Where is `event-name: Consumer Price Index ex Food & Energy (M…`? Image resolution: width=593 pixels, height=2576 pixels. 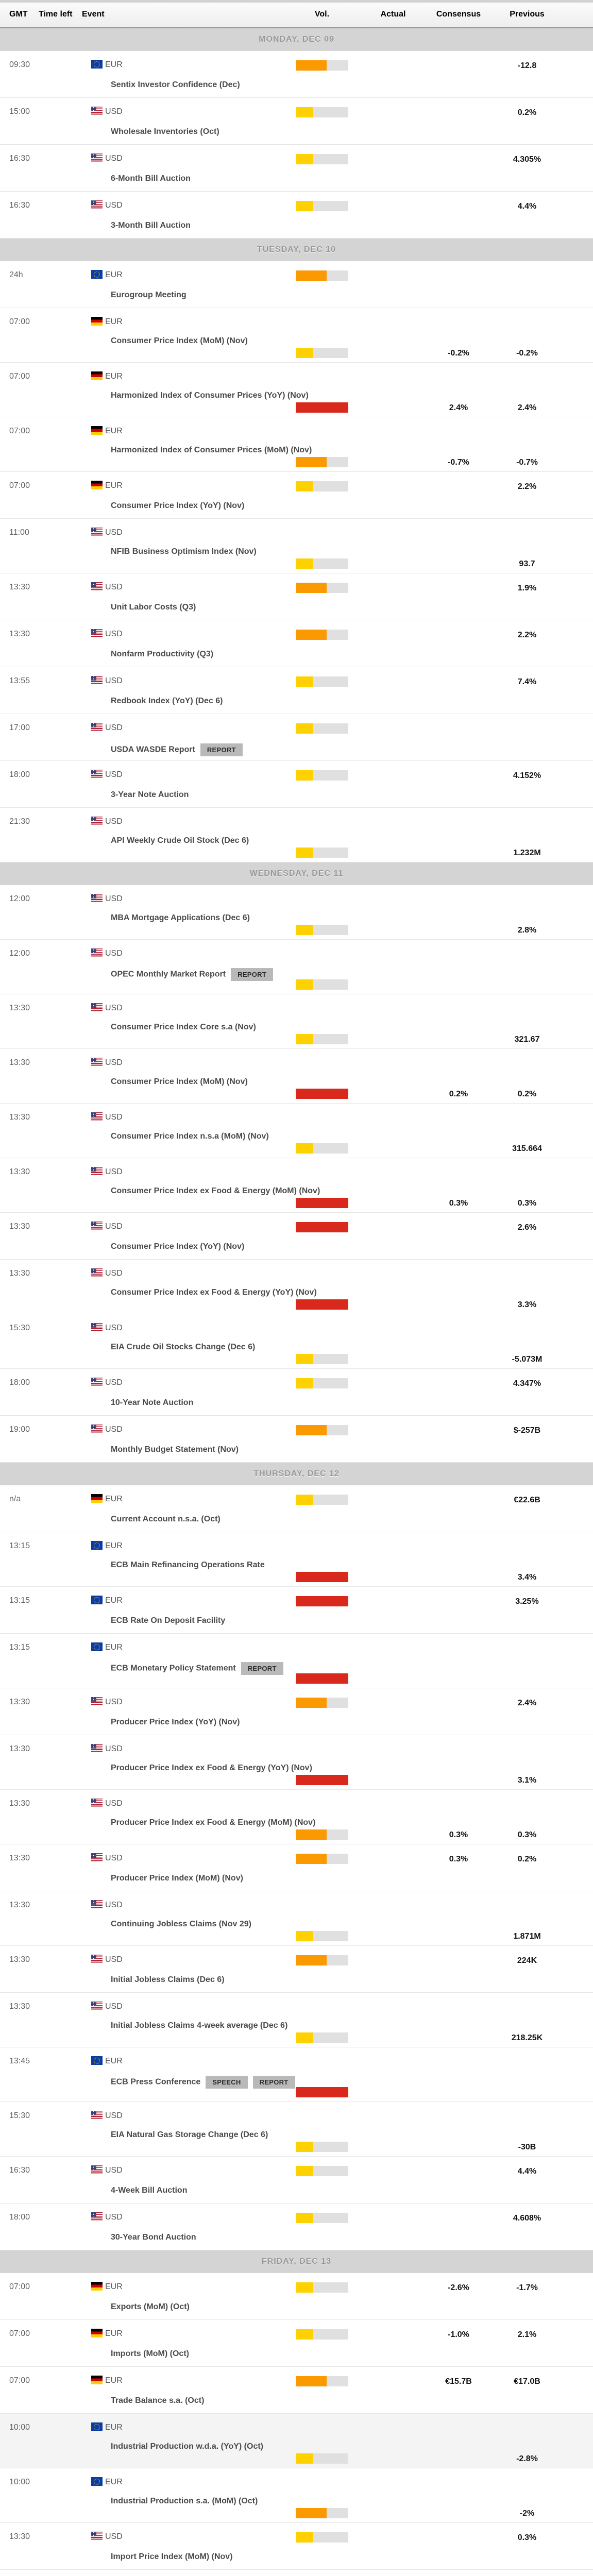 event-name: Consumer Price Index ex Food & Energy (M… is located at coordinates (215, 1191).